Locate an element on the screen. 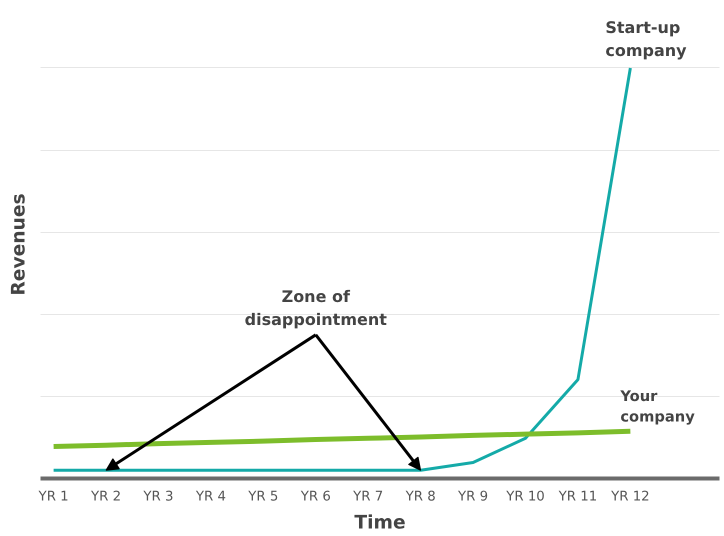 This screenshot has width=724, height=536. x-tick-label: YR 4 is located at coordinates (210, 497).